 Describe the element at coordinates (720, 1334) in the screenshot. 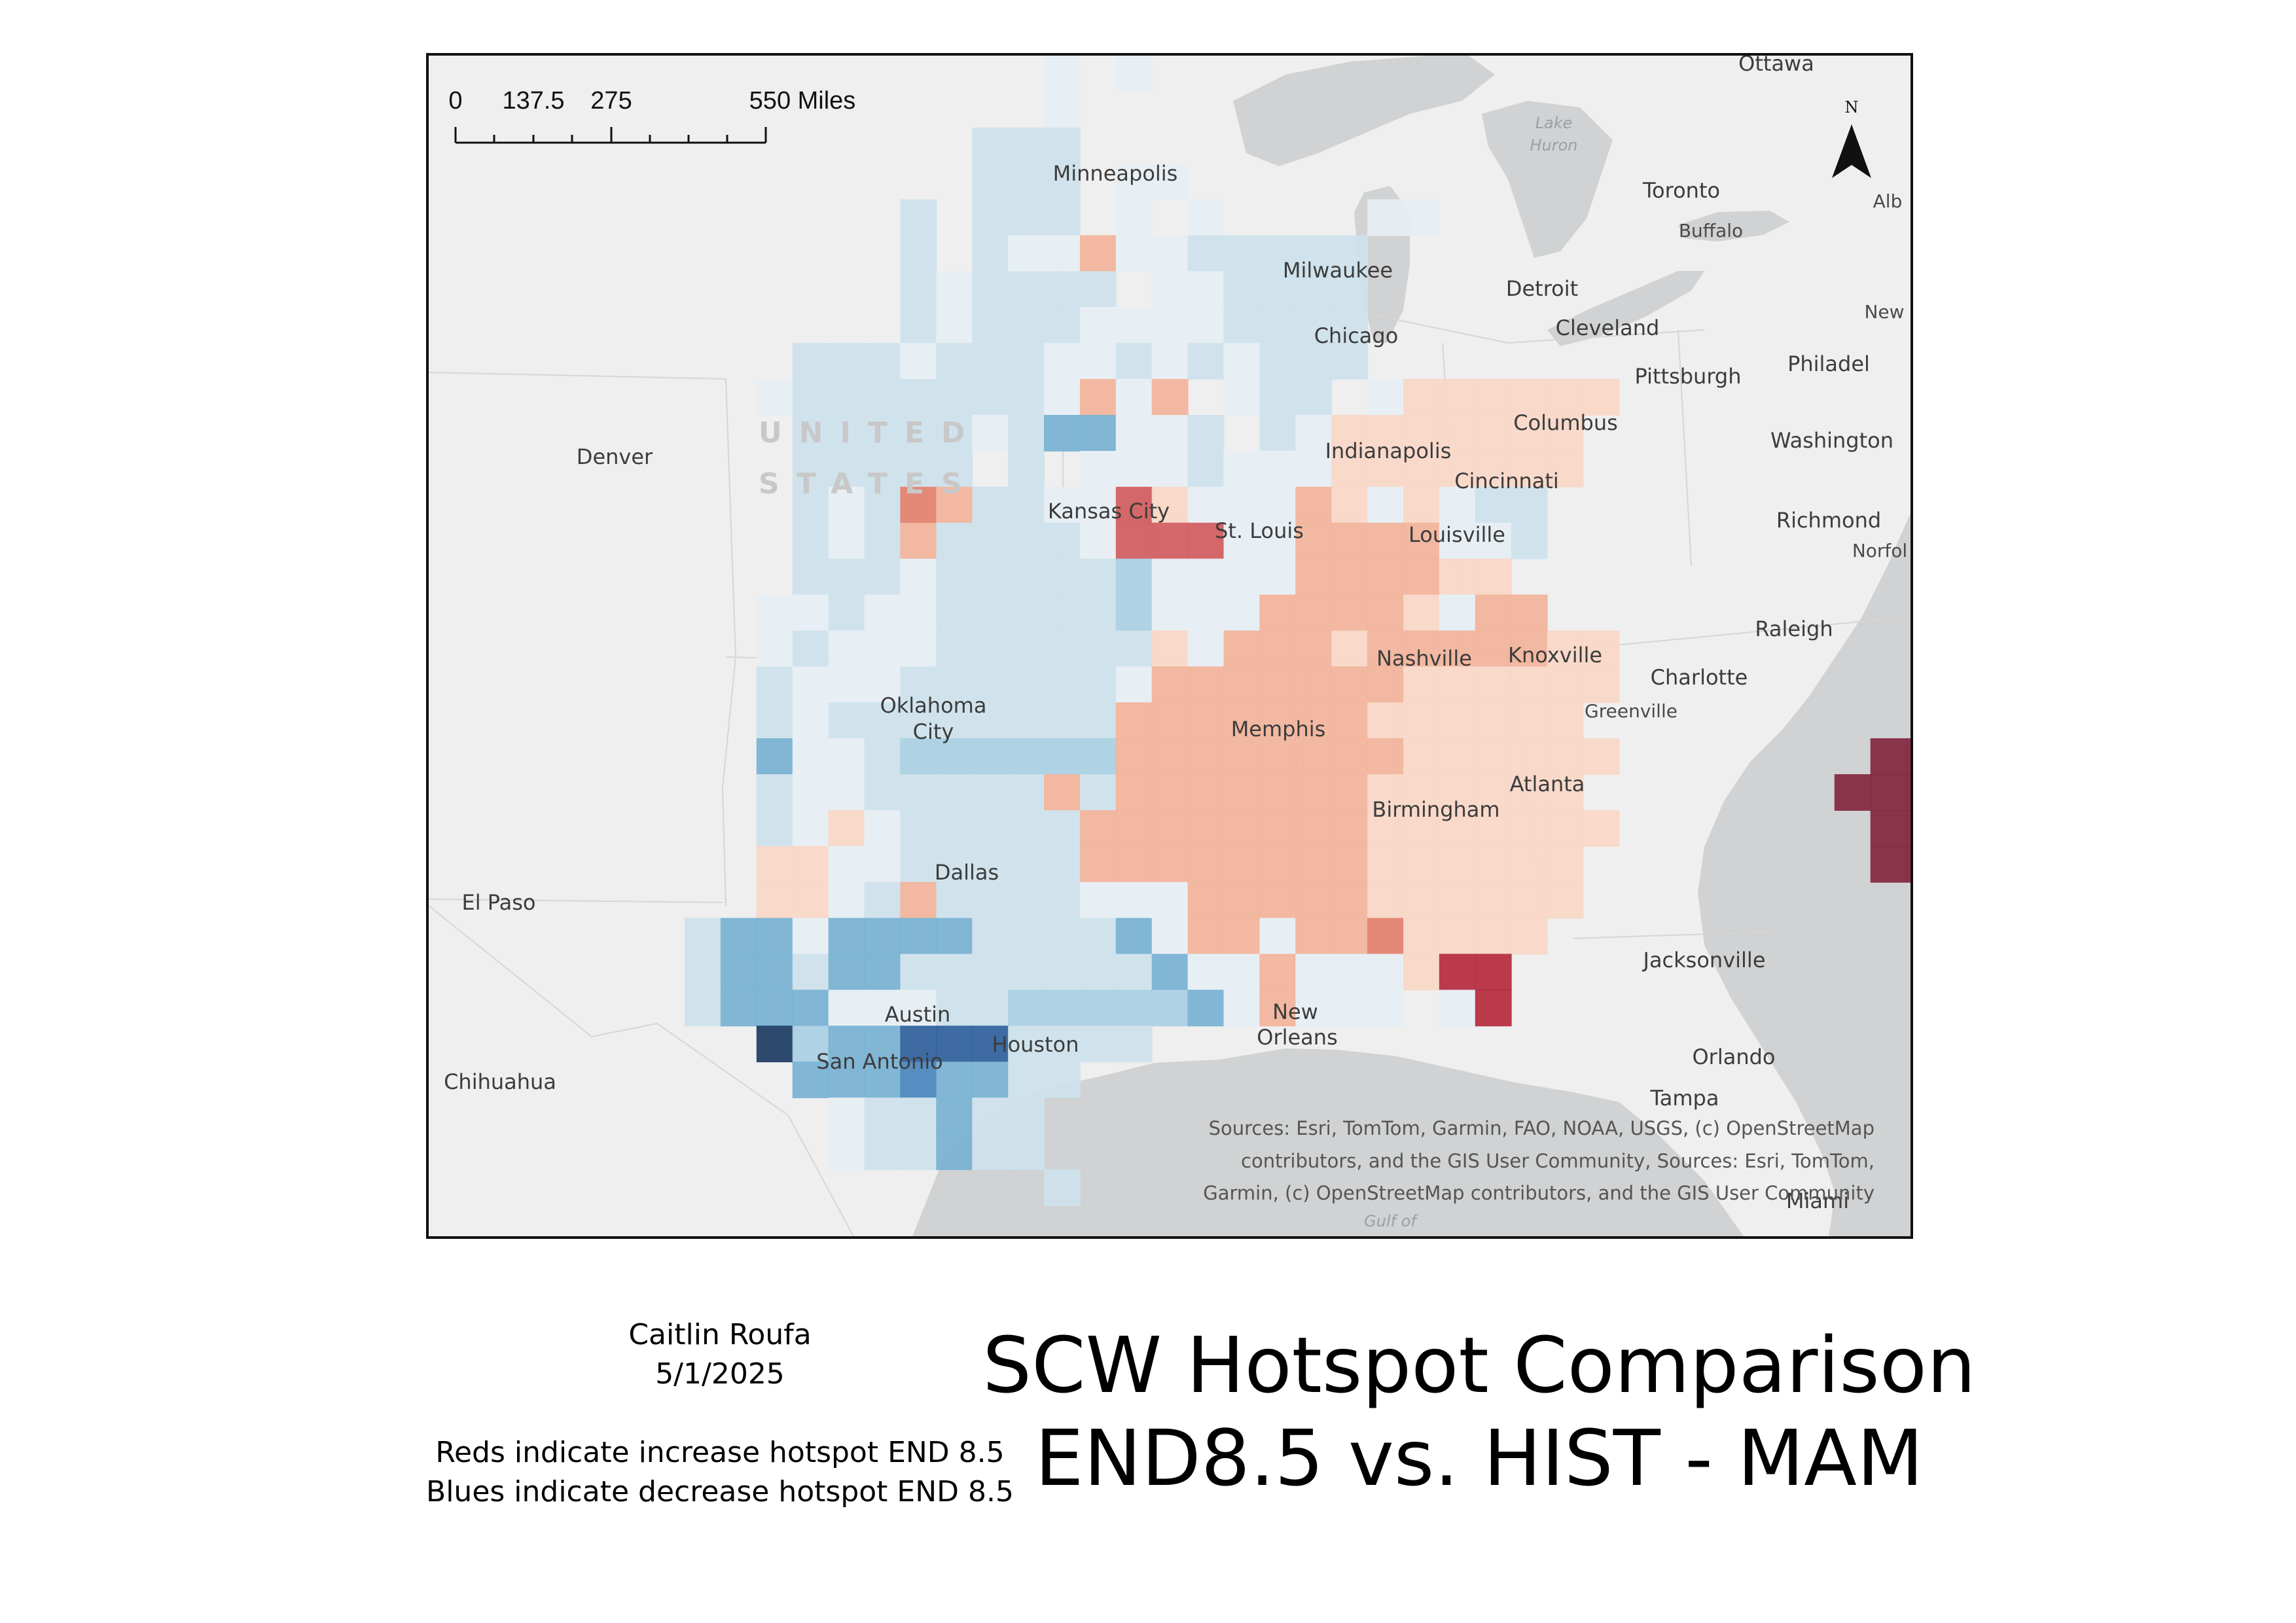

I see `author-name: Caitlin Roufa` at that location.